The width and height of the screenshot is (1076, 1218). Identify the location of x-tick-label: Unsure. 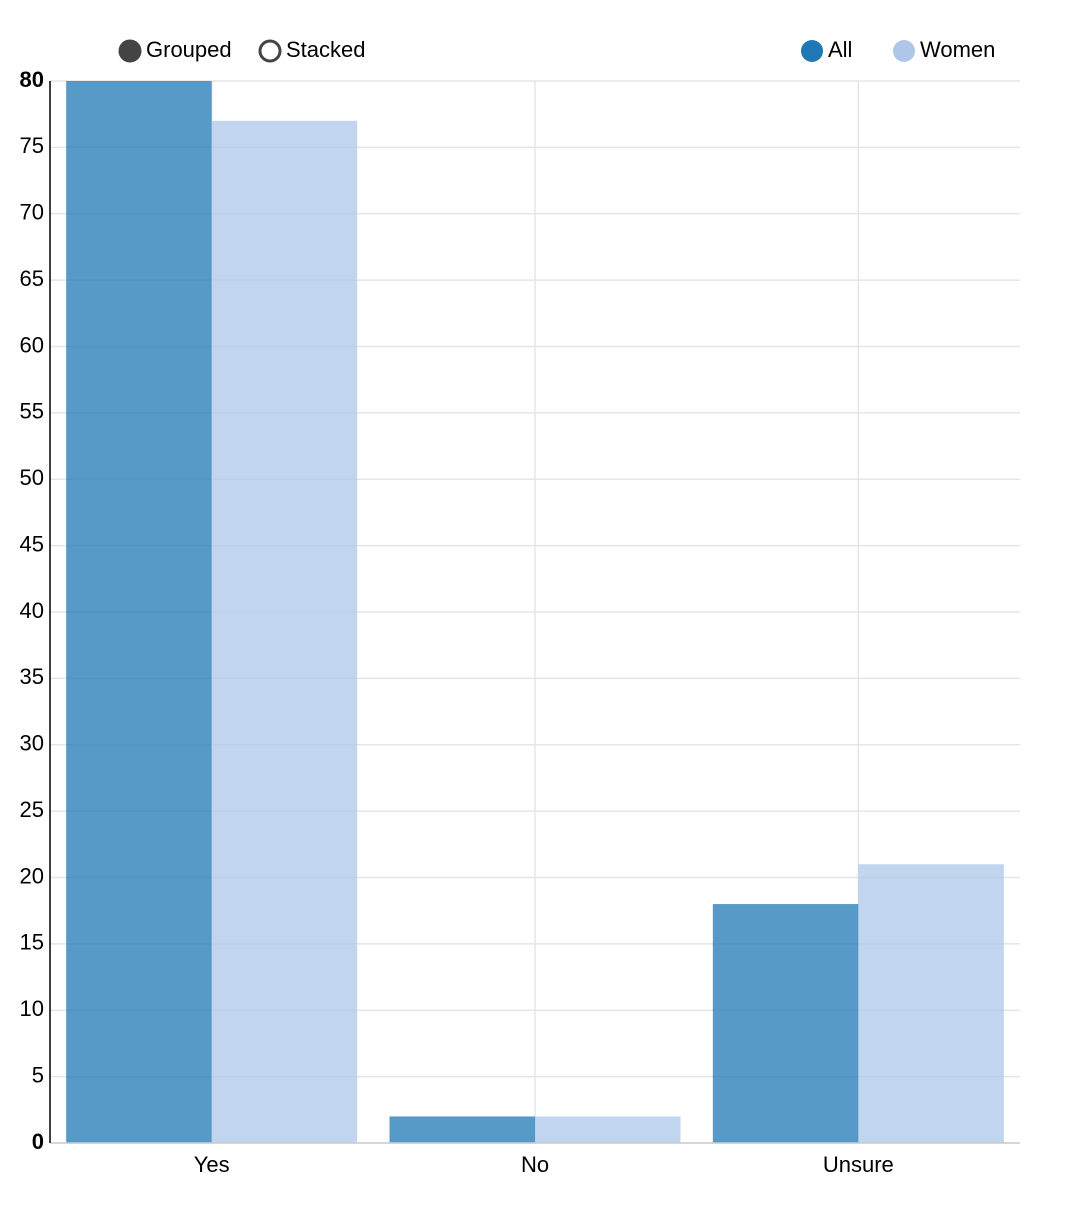
(858, 1164).